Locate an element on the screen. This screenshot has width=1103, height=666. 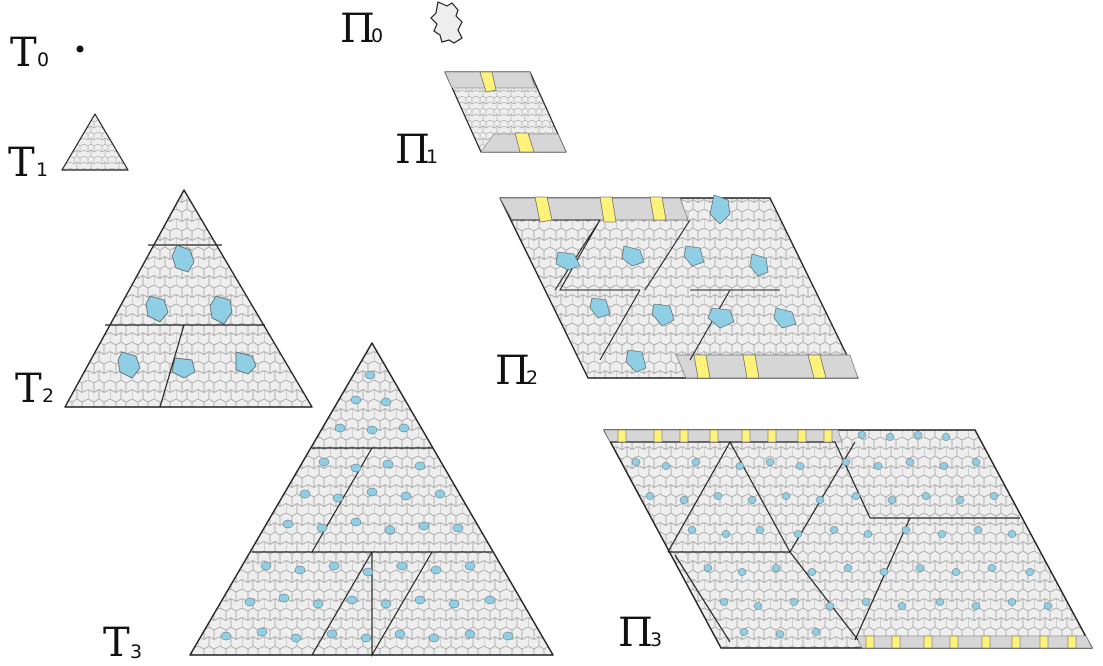
label-t1: T 1 is located at coordinates (28, 163).